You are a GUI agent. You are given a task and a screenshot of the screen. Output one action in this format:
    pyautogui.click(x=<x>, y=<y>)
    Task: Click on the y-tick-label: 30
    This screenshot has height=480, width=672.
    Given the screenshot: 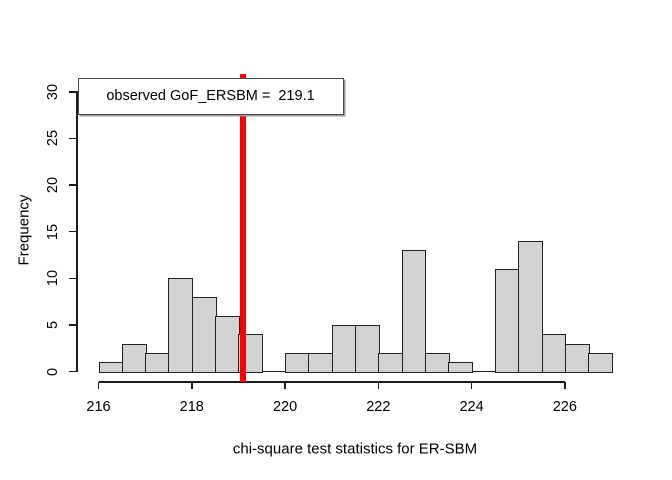 What is the action you would take?
    pyautogui.click(x=52, y=91)
    